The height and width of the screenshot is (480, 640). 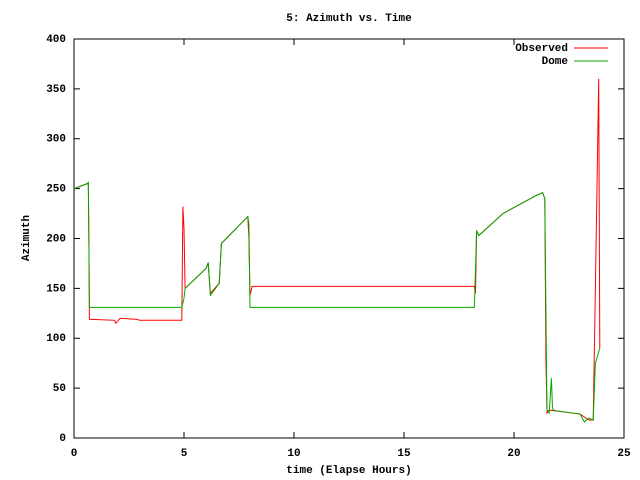 I want to click on x-axis-label: time (Elapse Hours), so click(x=348, y=471).